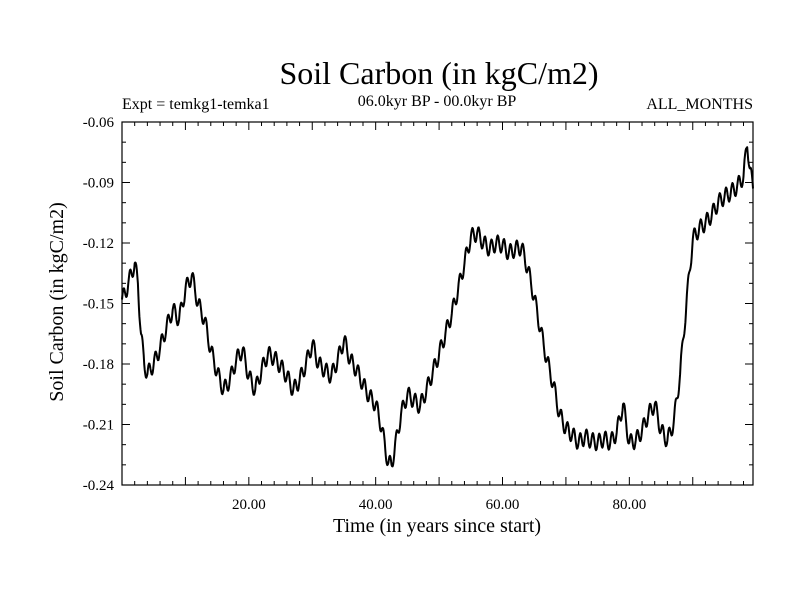 The width and height of the screenshot is (800, 605). Describe the element at coordinates (438, 73) in the screenshot. I see `chart-title: Soil Carbon (in kgC/m2)` at that location.